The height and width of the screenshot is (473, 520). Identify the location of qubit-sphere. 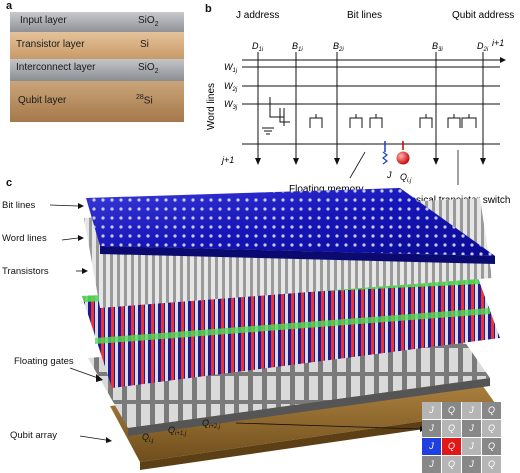
(403, 158).